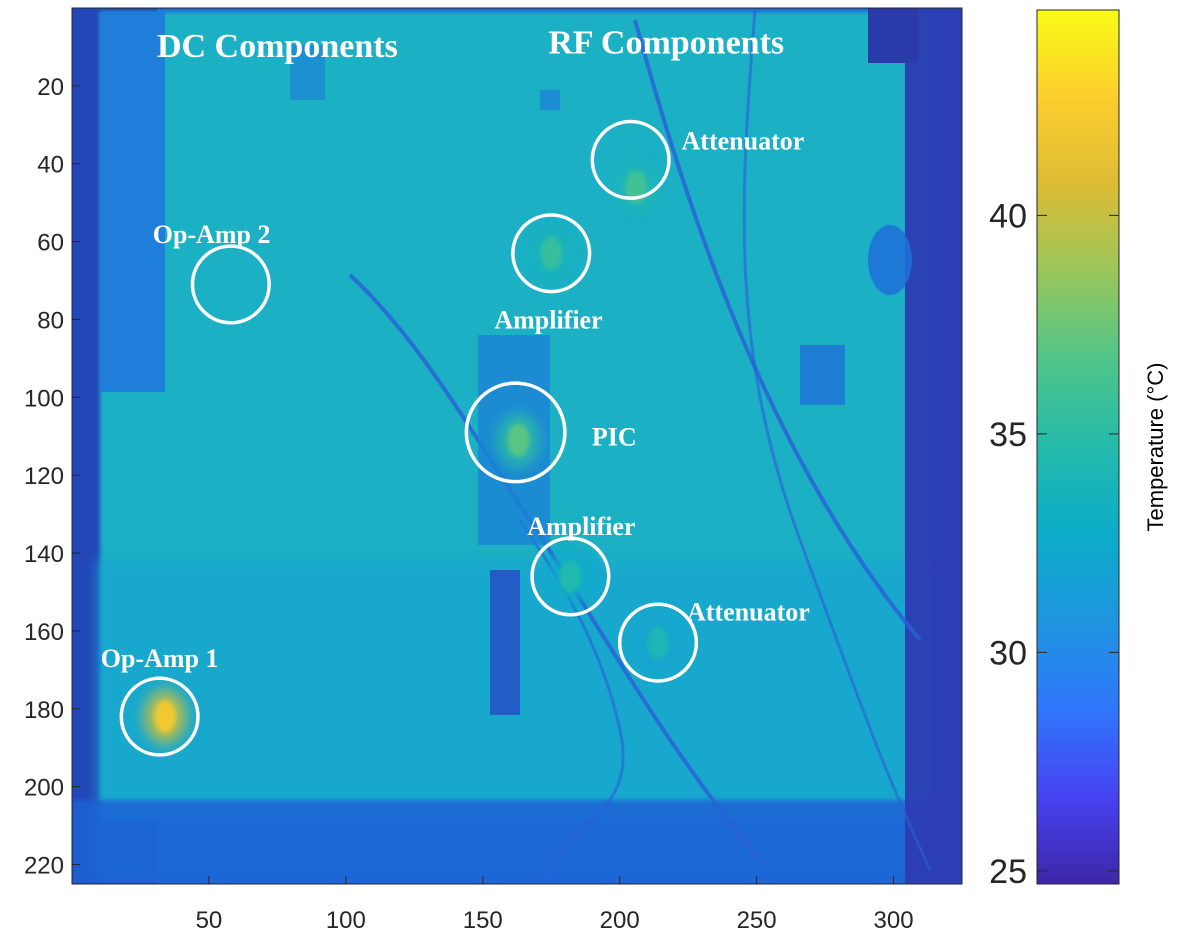 This screenshot has height=948, width=1180. I want to click on y-tick-label: 140, so click(44, 554).